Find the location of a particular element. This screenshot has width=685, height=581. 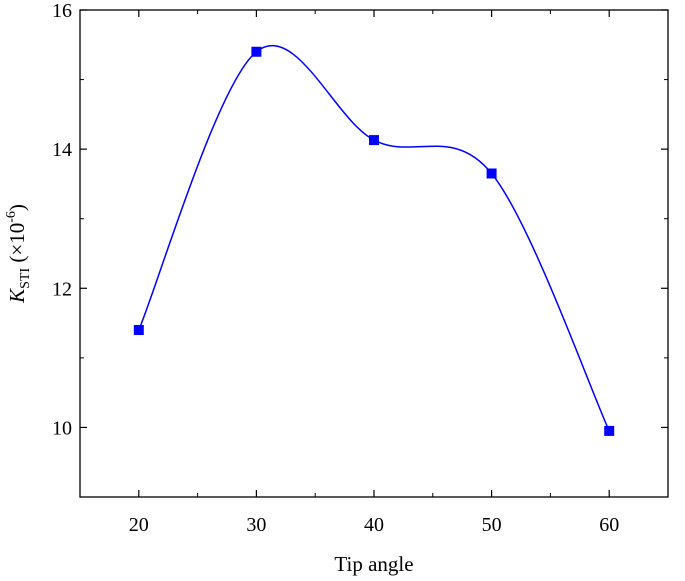

y-axis-symbol: K is located at coordinates (17, 296).